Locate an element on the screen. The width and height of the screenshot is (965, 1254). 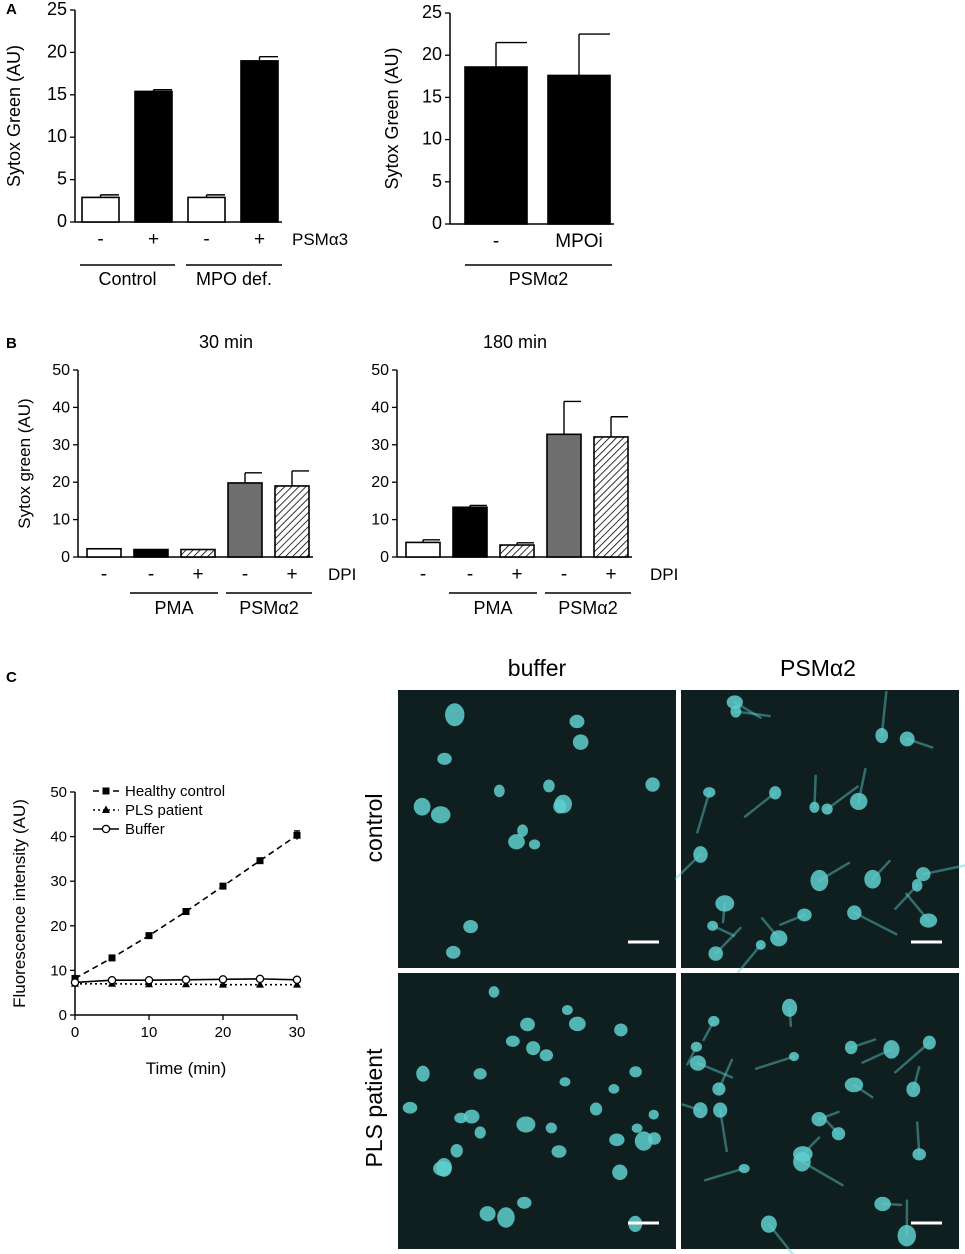
x-tick-label: MPOi is located at coordinates (579, 241).